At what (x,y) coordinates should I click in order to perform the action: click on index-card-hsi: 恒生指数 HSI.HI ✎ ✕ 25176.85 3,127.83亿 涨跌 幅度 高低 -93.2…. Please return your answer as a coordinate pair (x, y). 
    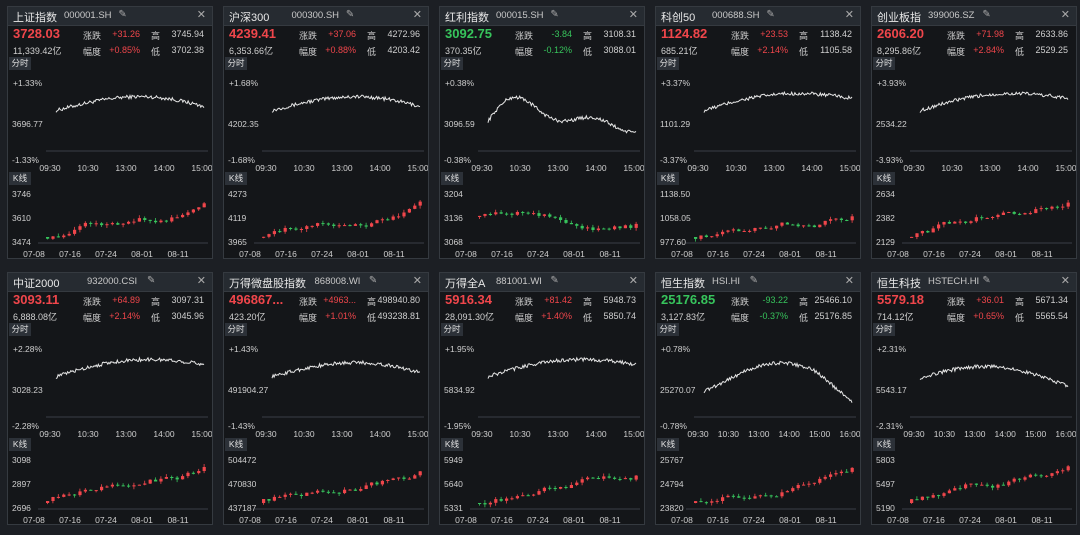
    Looking at the image, I should click on (758, 398).